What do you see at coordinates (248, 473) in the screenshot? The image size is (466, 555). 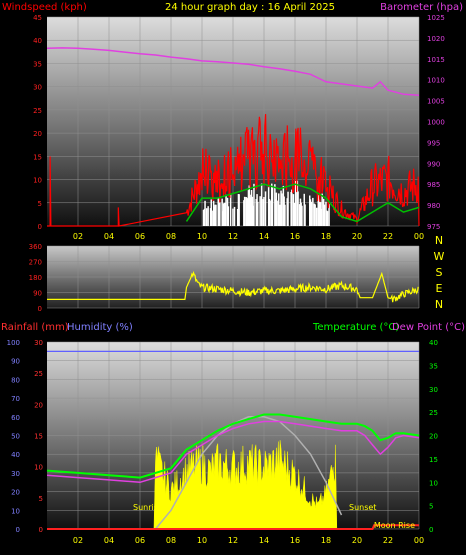 I see `sun-elevation-arc` at bounding box center [248, 473].